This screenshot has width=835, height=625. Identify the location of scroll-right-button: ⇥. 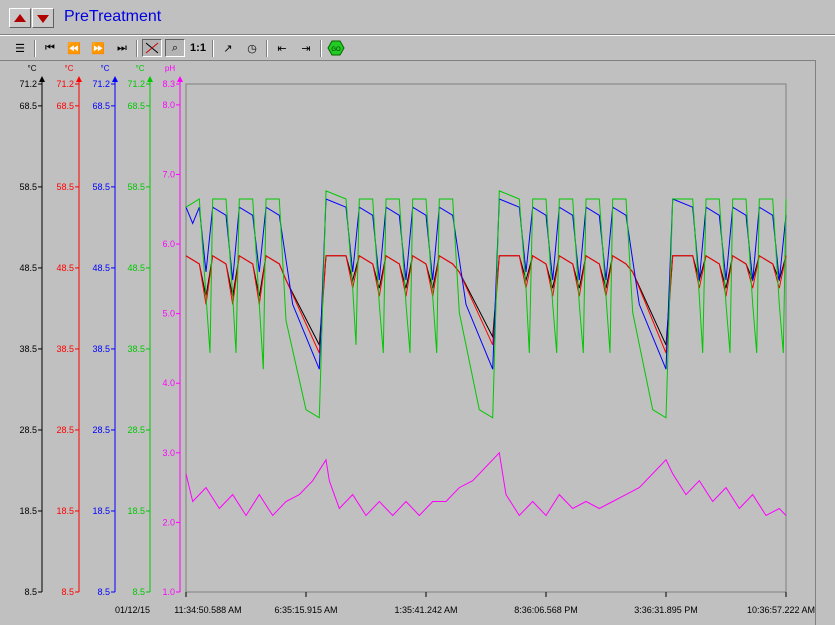
(306, 48).